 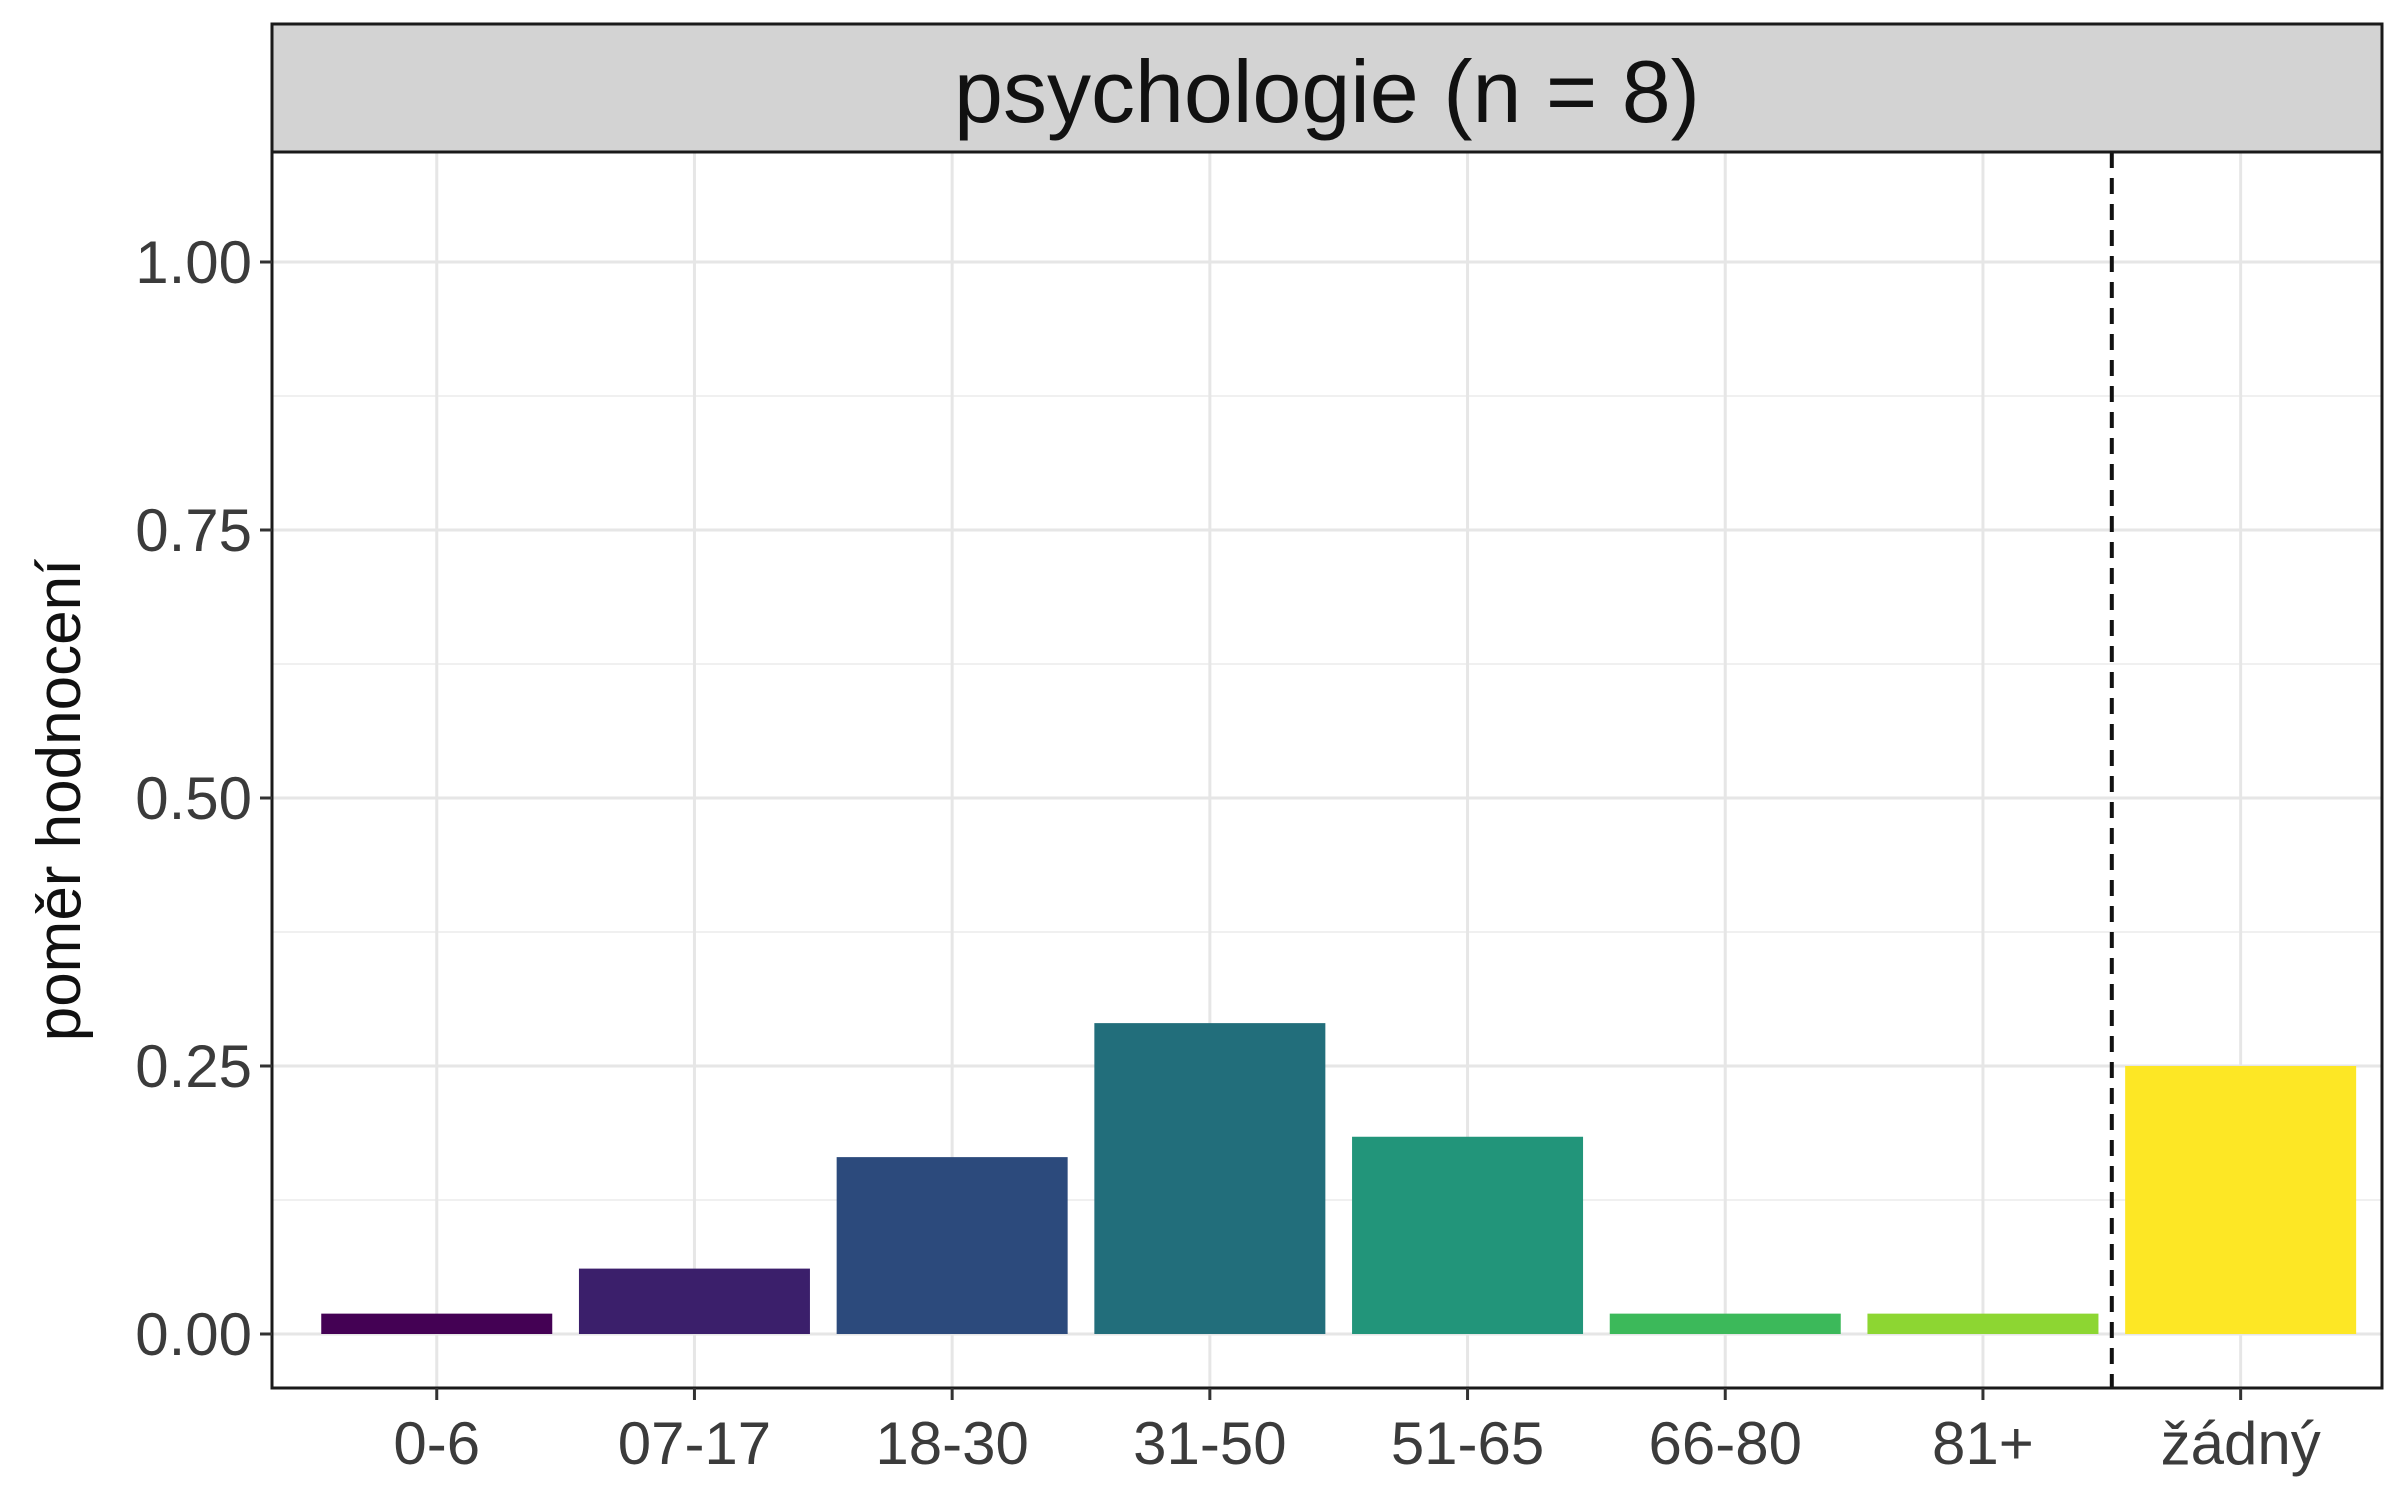 What do you see at coordinates (1725, 1443) in the screenshot?
I see `x-tick-label: 66-80` at bounding box center [1725, 1443].